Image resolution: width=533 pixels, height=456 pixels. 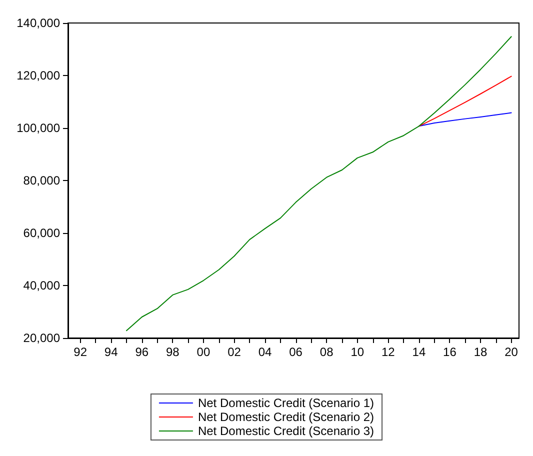 What do you see at coordinates (450, 352) in the screenshot?
I see `x-tick-label: 16` at bounding box center [450, 352].